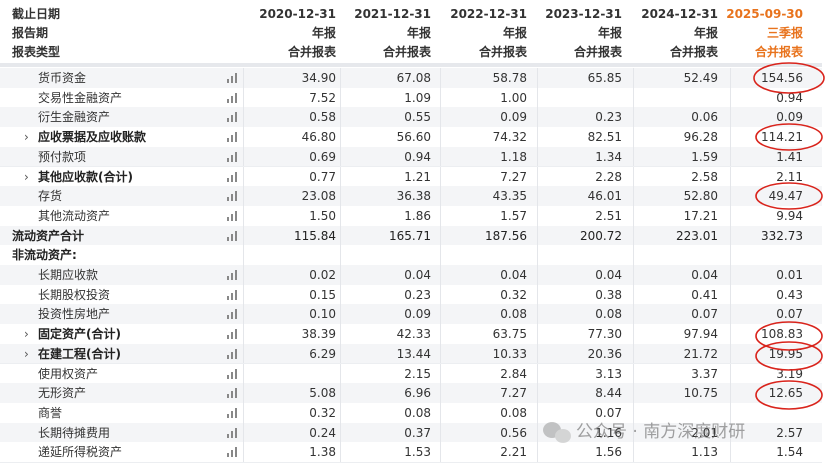 This screenshot has height=463, width=831. Describe the element at coordinates (417, 215) in the screenshot. I see `cell-value: 1.86` at that location.